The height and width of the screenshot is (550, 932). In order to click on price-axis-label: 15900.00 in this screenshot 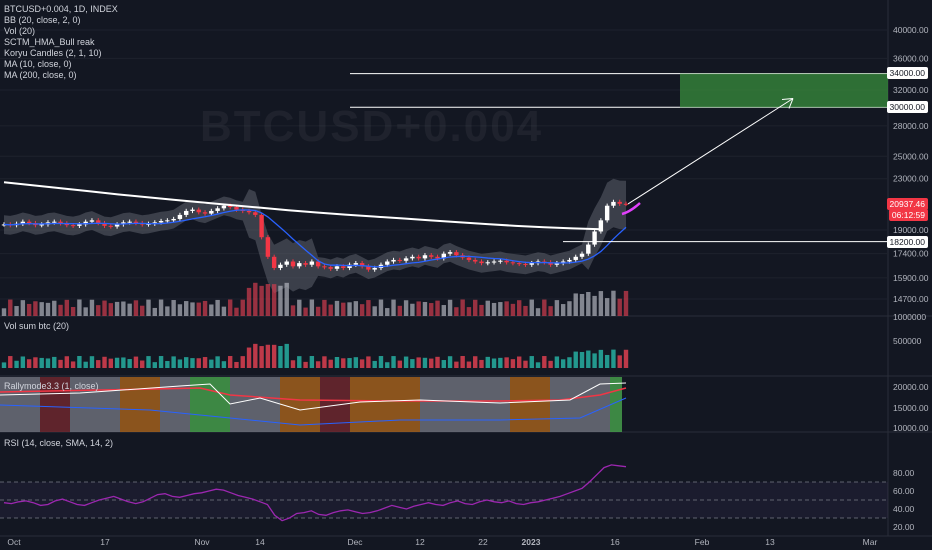, I will do `click(911, 278)`.